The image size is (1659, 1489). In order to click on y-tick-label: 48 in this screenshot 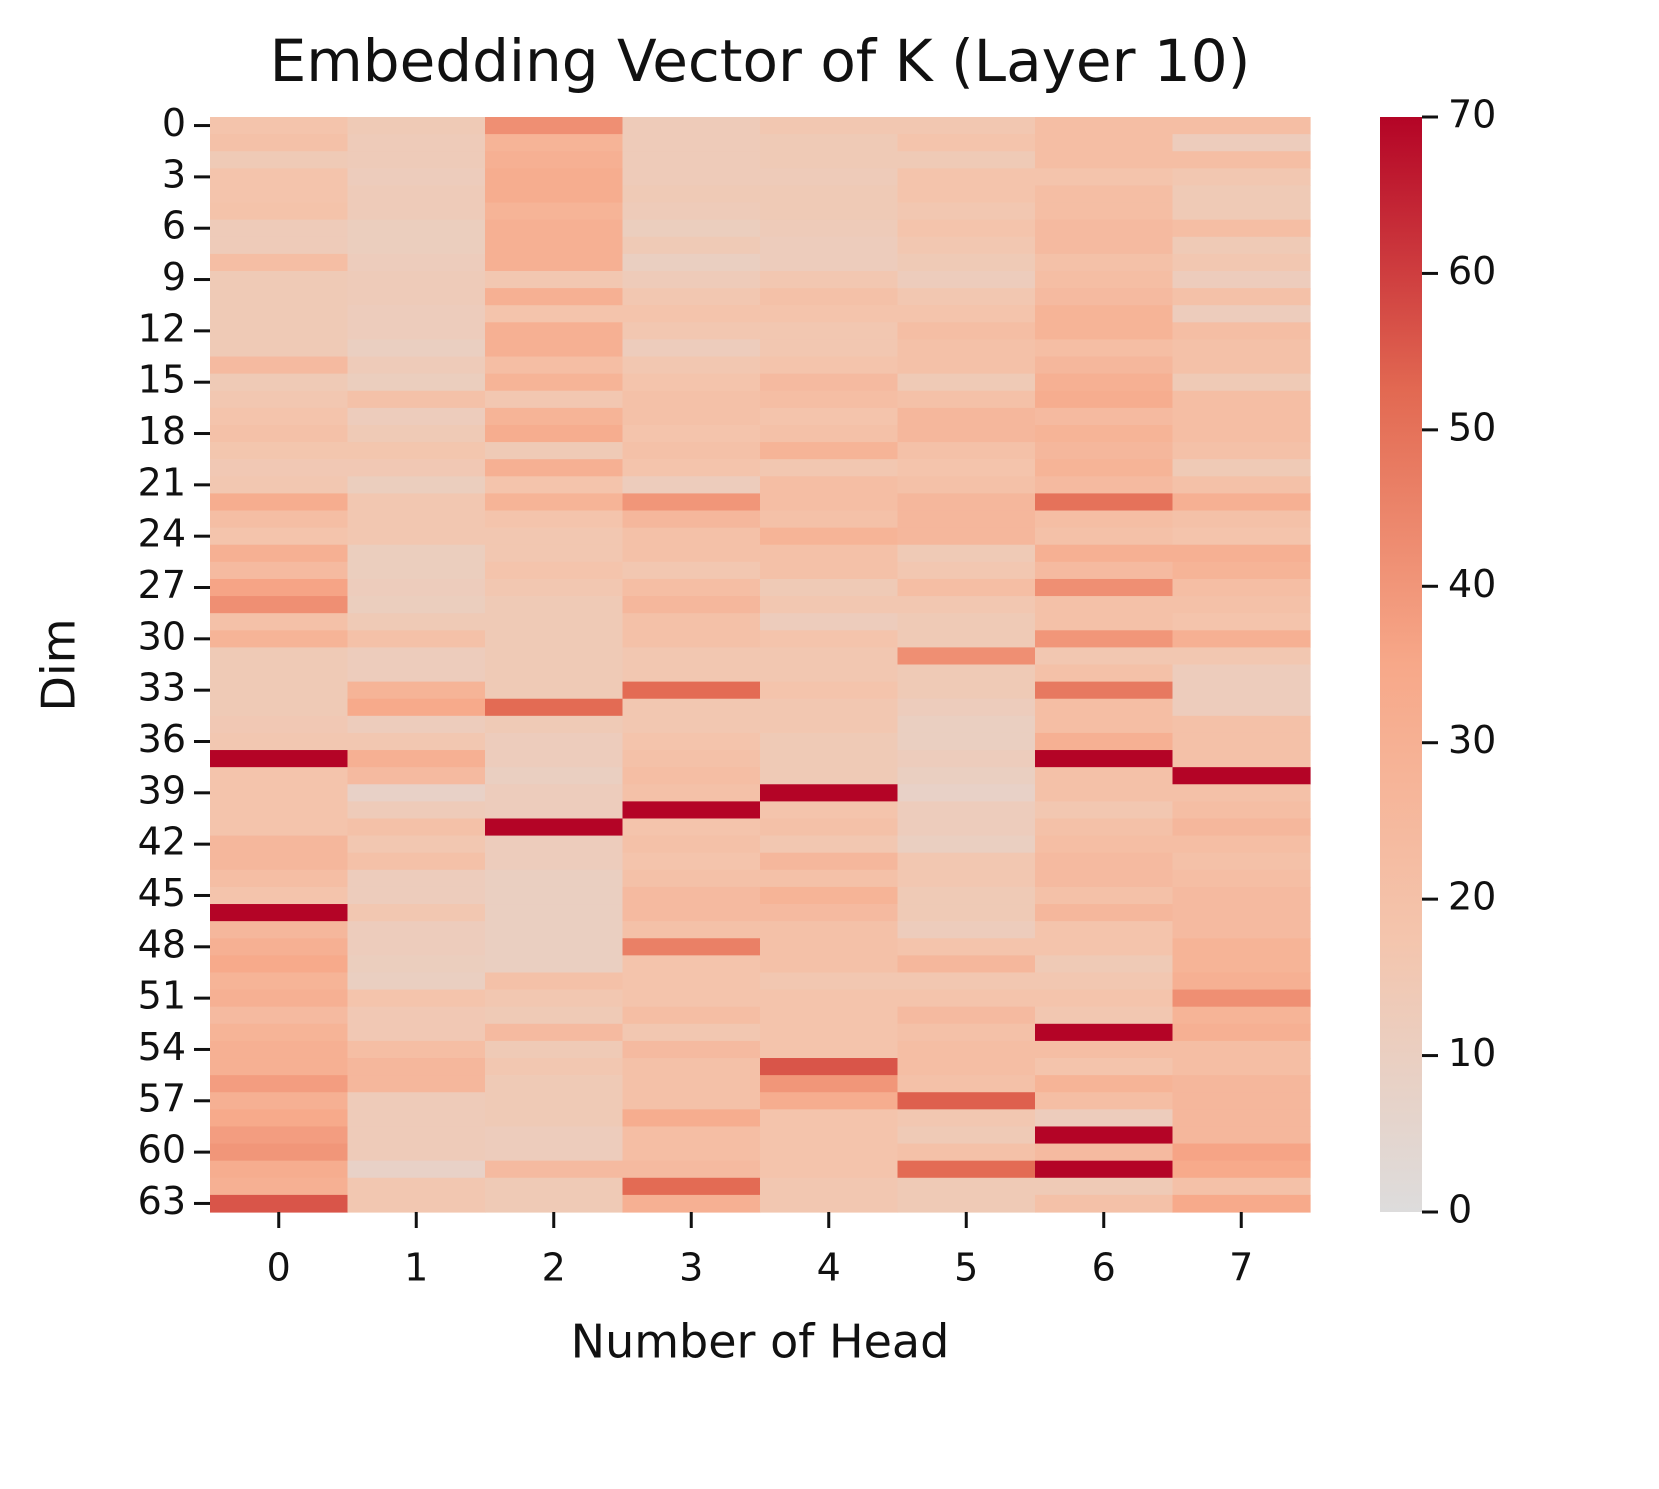, I will do `click(162, 944)`.